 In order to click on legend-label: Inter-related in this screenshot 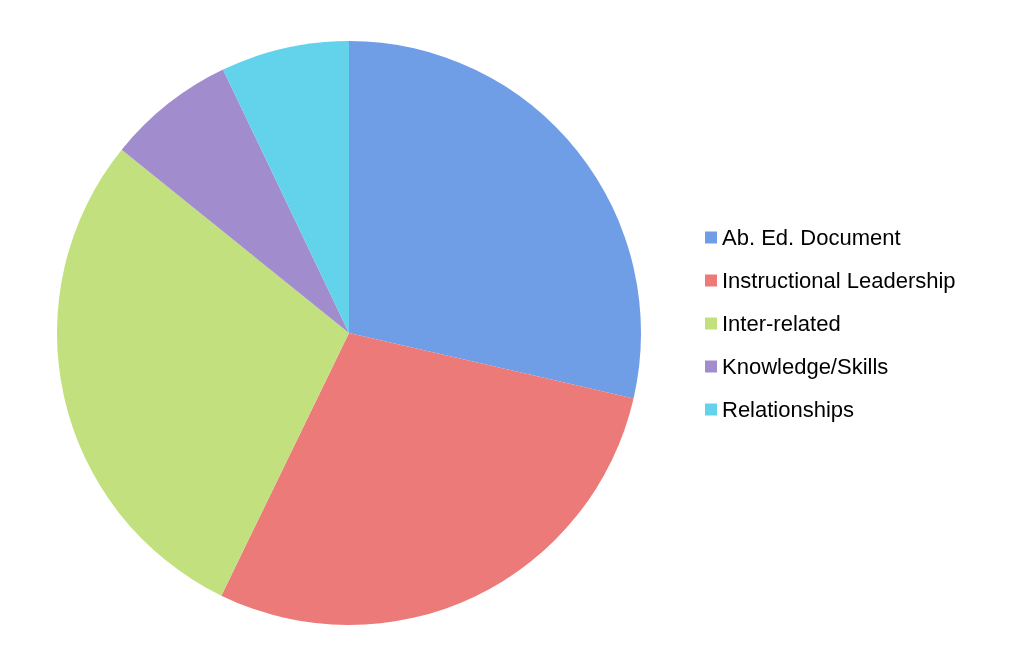, I will do `click(781, 323)`.